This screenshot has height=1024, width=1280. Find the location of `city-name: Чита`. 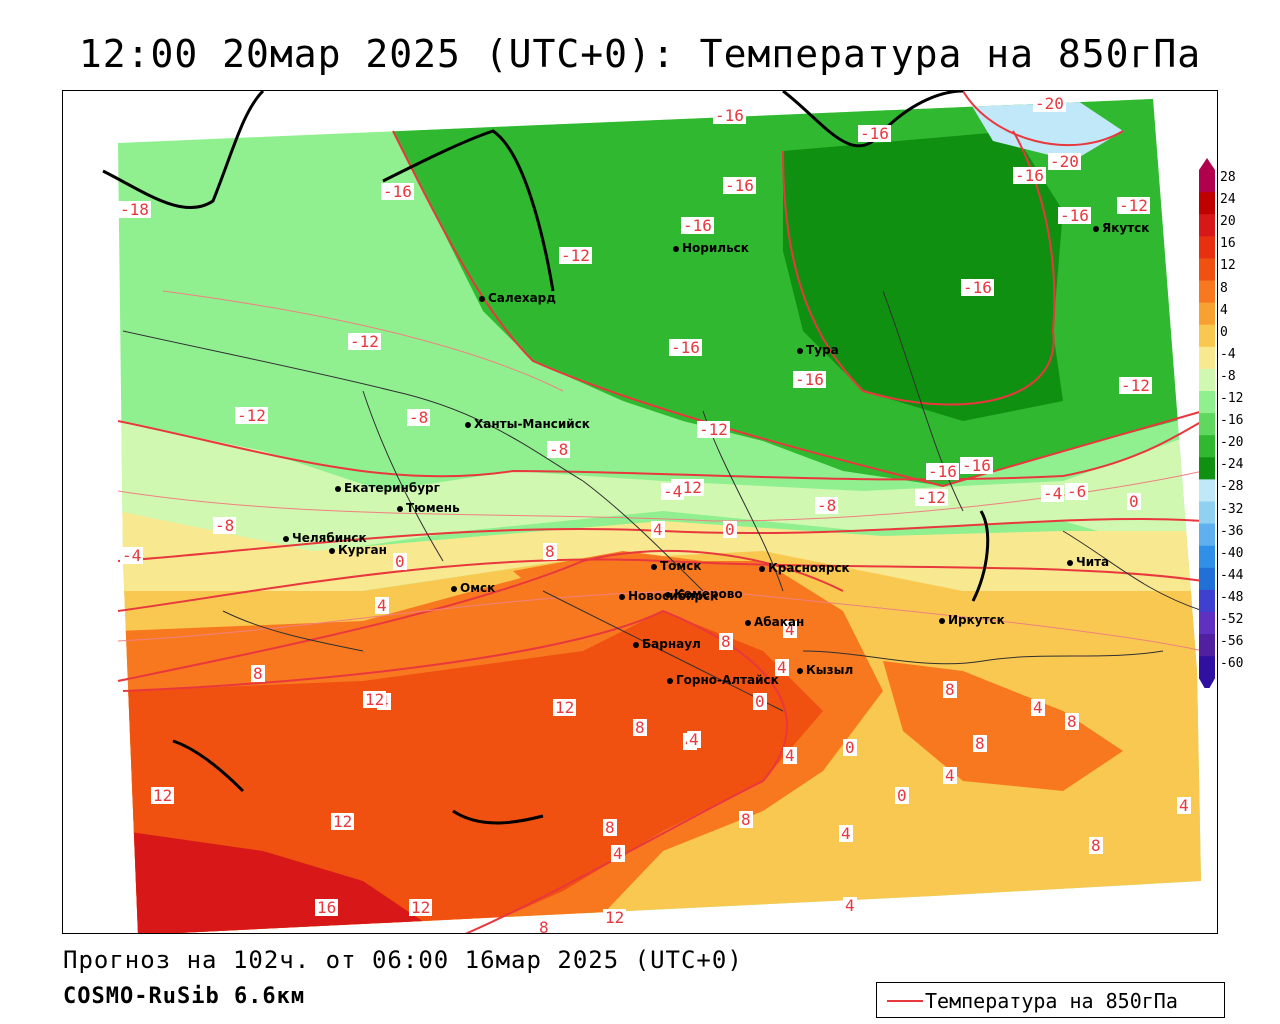

city-name: Чита is located at coordinates (1093, 562).